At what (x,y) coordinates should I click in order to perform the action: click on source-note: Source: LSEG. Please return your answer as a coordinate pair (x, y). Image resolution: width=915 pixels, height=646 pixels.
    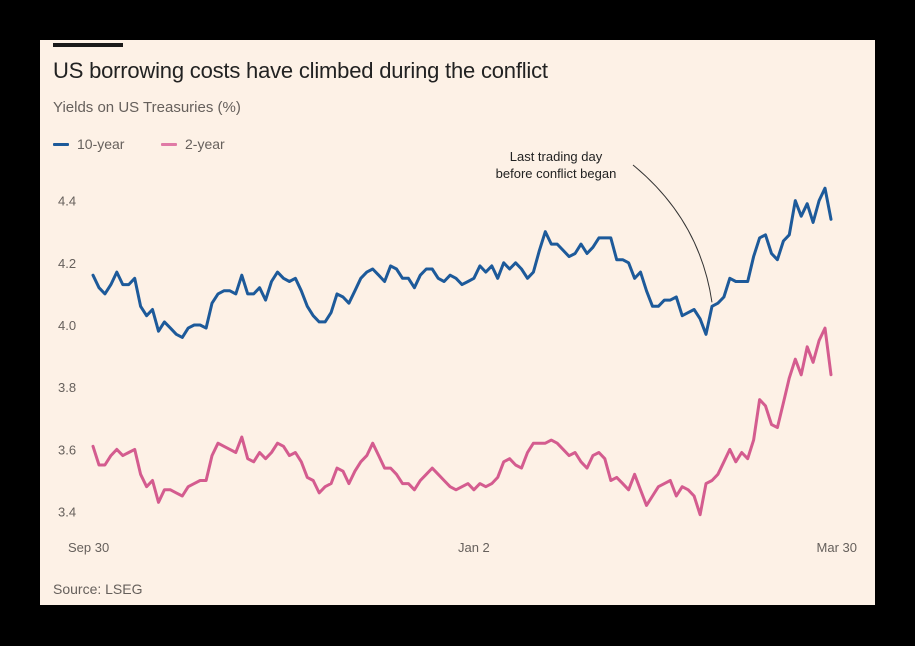
    Looking at the image, I should click on (98, 589).